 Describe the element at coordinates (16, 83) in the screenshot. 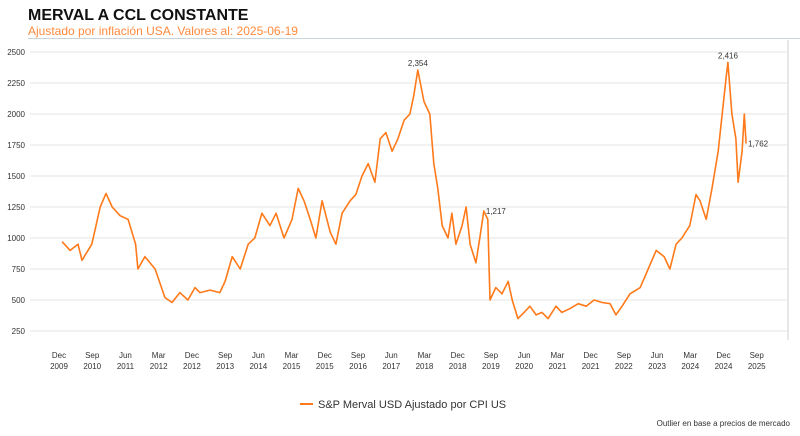

I see `y-tick-label: 2250` at that location.